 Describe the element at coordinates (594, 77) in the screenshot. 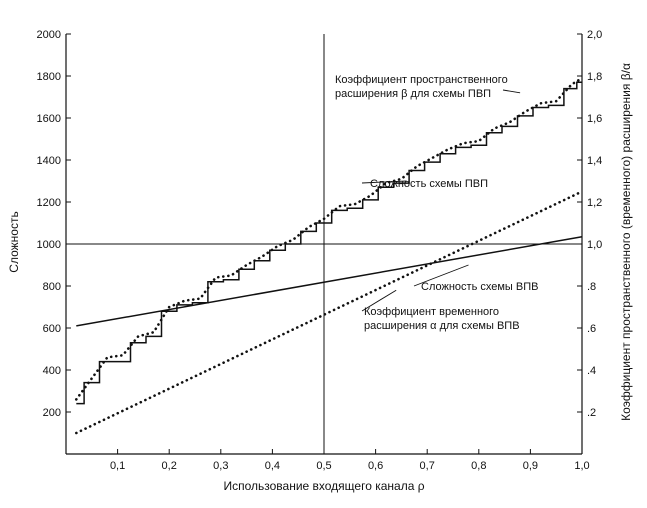

I see `y-right-tick-label: 1,8` at that location.